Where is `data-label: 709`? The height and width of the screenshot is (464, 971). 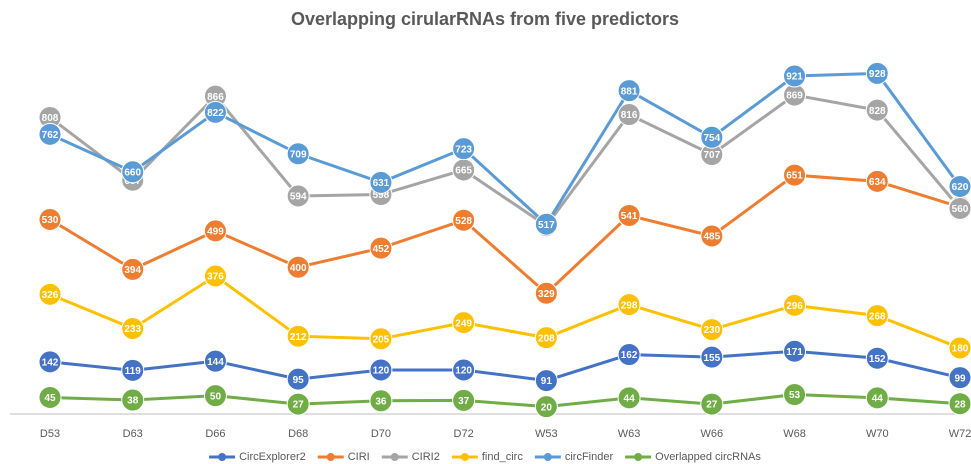 data-label: 709 is located at coordinates (298, 154).